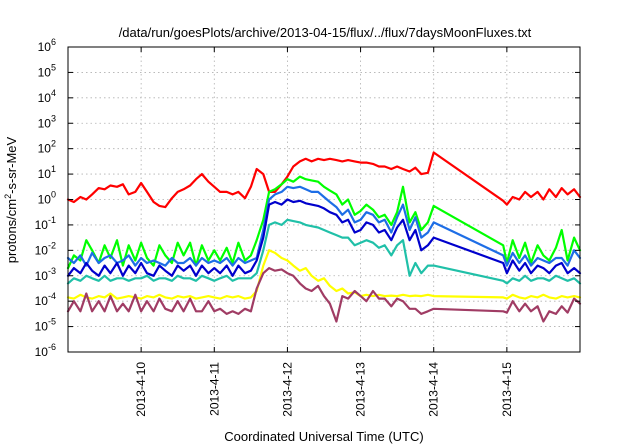  I want to click on y-axis-label: protons/cm2-s-sr-MeV, so click(11, 199).